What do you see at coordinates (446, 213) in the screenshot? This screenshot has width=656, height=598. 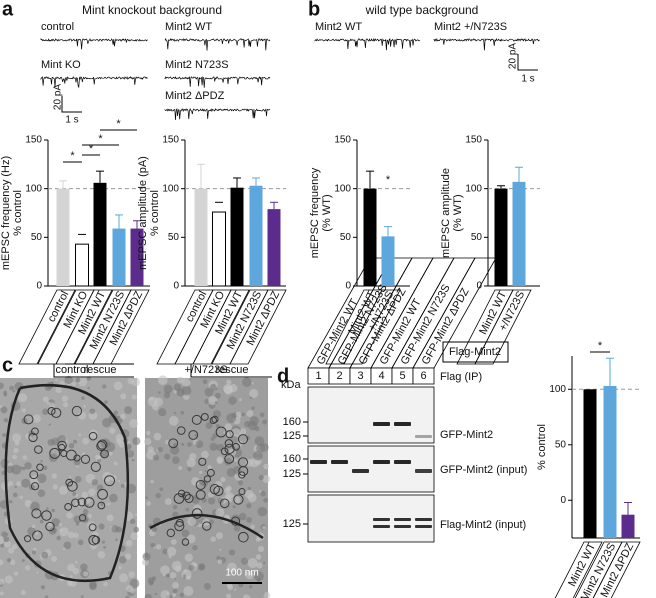 I see `y-axis-label: mEPSC amplitude` at bounding box center [446, 213].